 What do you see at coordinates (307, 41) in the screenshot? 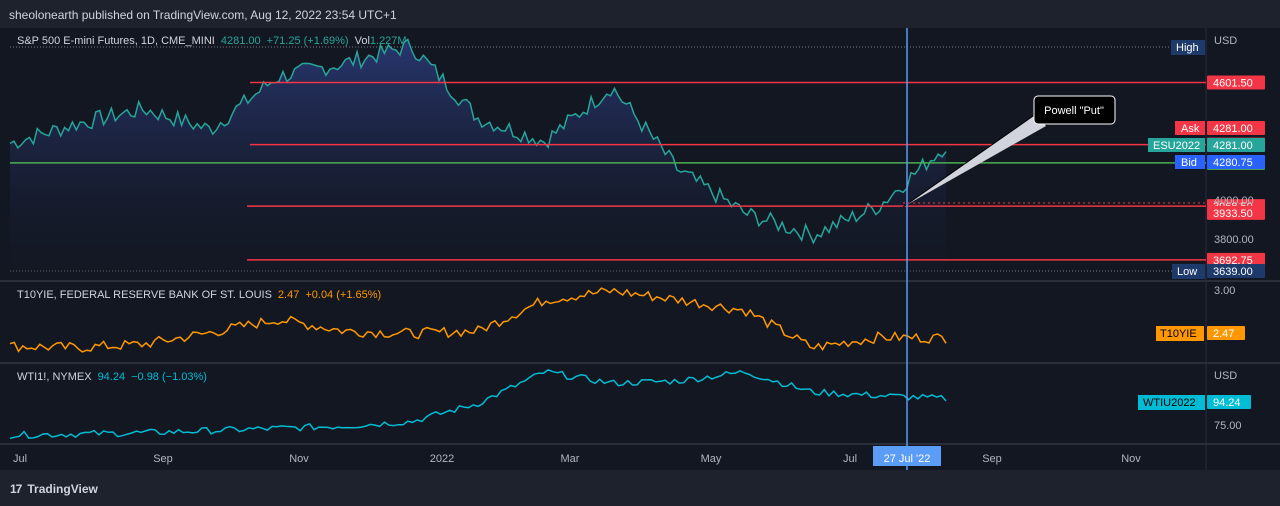
I see `es-legend-change: +71.25 (+1.69%)` at bounding box center [307, 41].